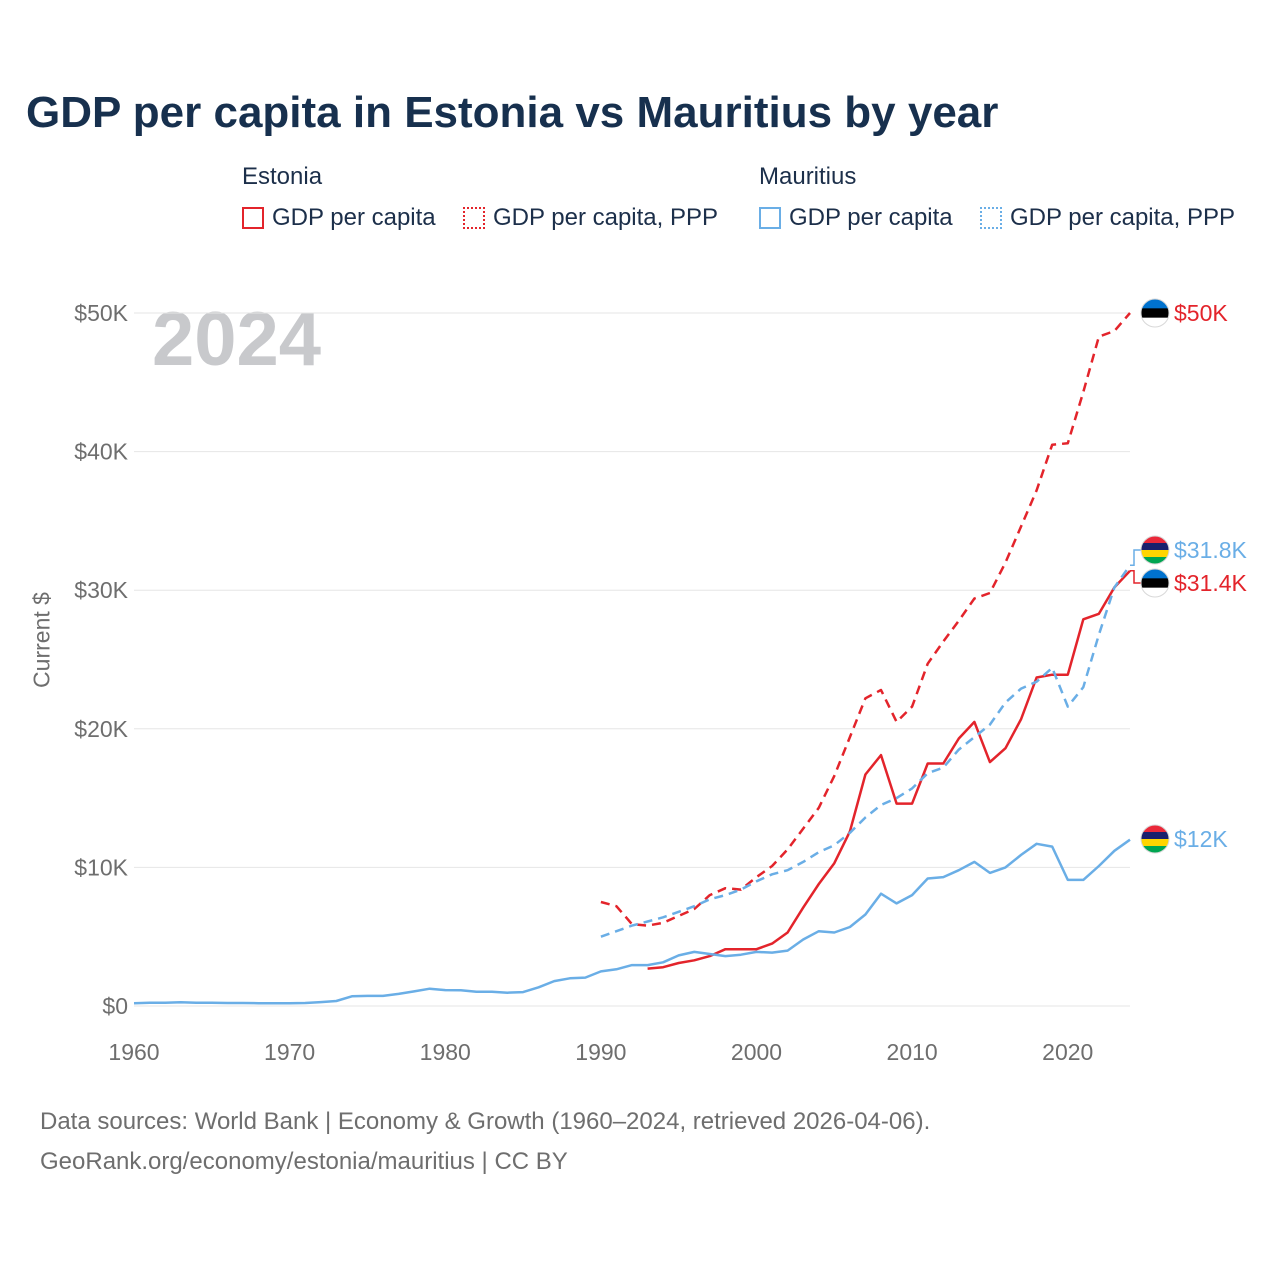 The height and width of the screenshot is (1280, 1280). What do you see at coordinates (237, 339) in the screenshot?
I see `year-watermark: 2024` at bounding box center [237, 339].